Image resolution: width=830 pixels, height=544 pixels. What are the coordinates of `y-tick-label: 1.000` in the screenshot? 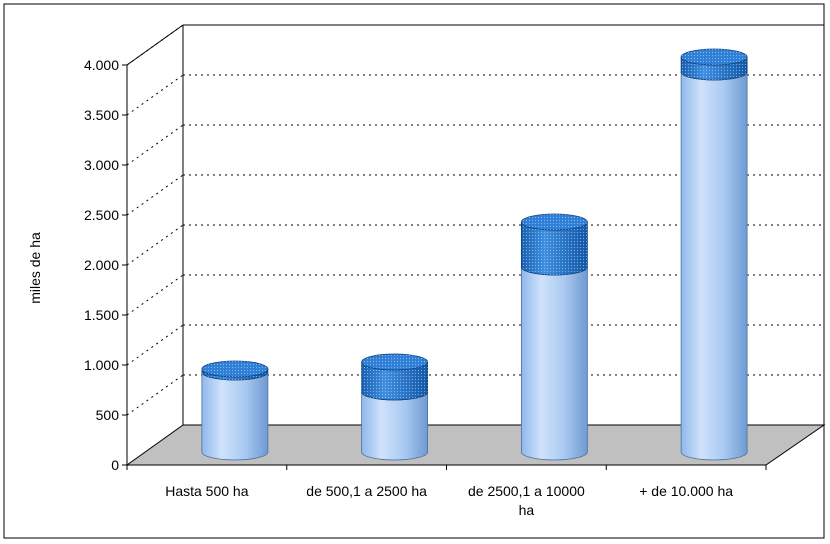 It's located at (101, 365).